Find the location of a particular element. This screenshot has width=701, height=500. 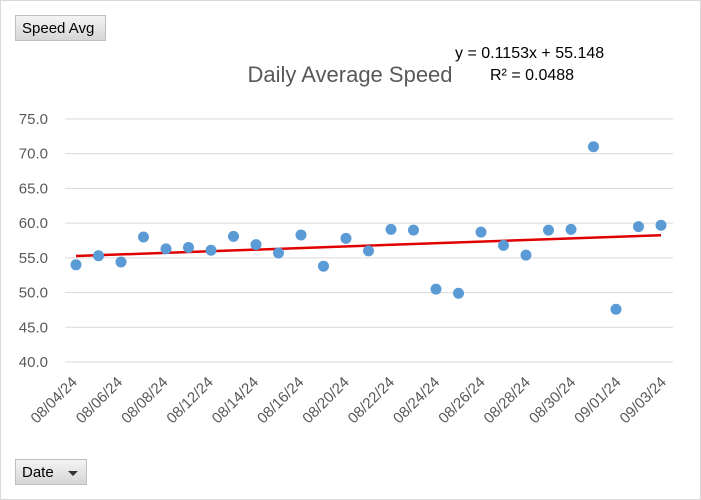

y-tick-label: 45.0 is located at coordinates (33, 327).